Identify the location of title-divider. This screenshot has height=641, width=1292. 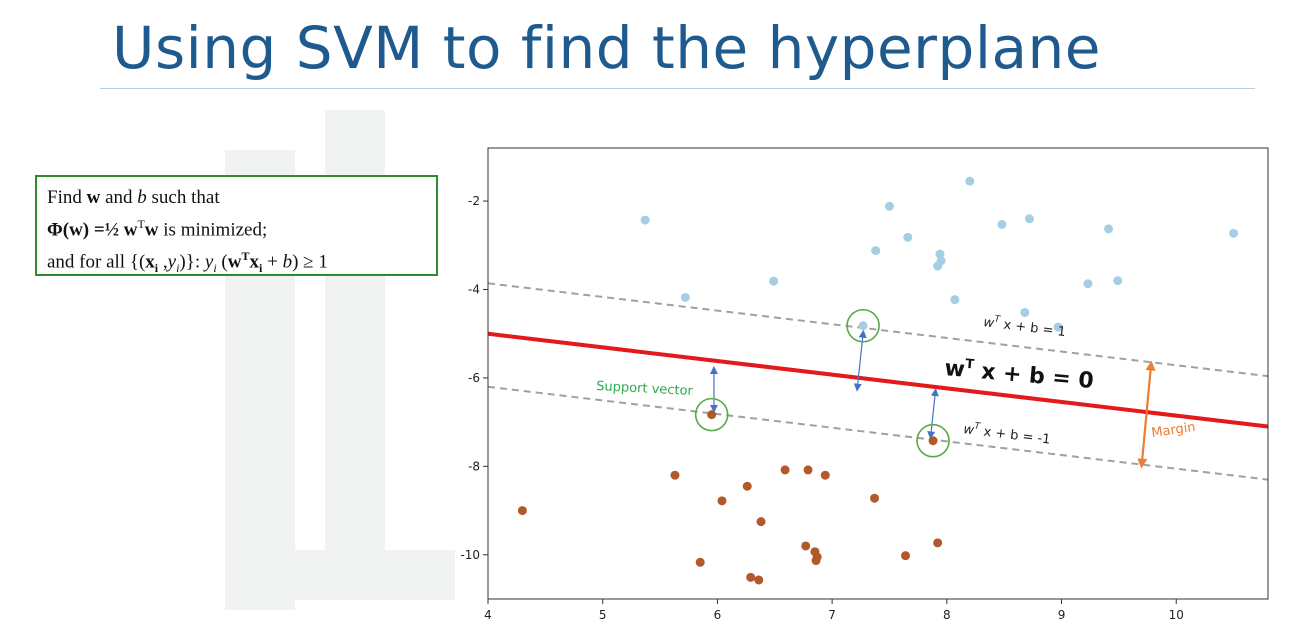
(677, 88).